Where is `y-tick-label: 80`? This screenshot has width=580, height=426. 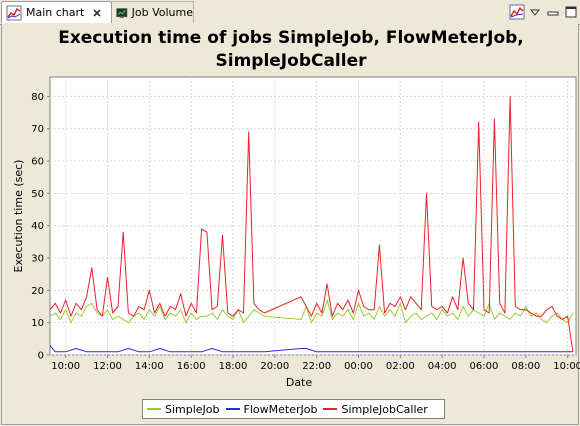 y-tick-label: 80 is located at coordinates (37, 97).